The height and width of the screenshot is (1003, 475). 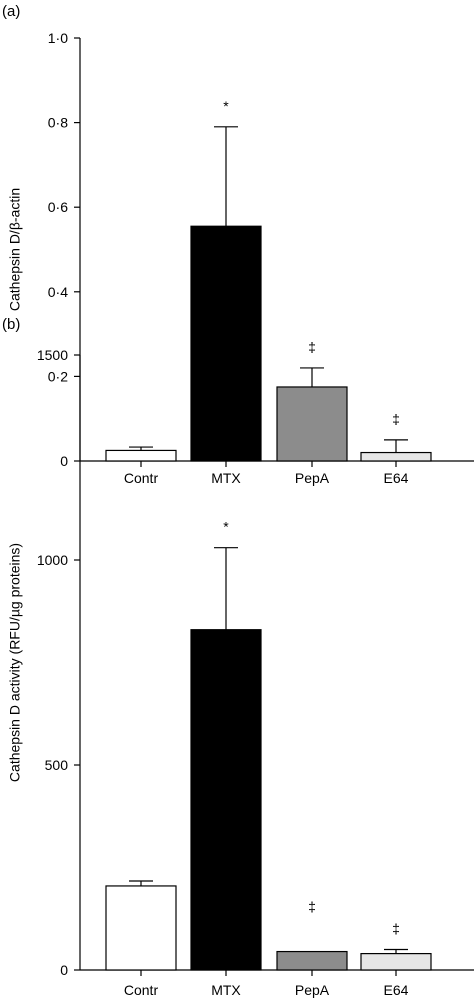 What do you see at coordinates (52, 560) in the screenshot?
I see `y-tick-label: 1000` at bounding box center [52, 560].